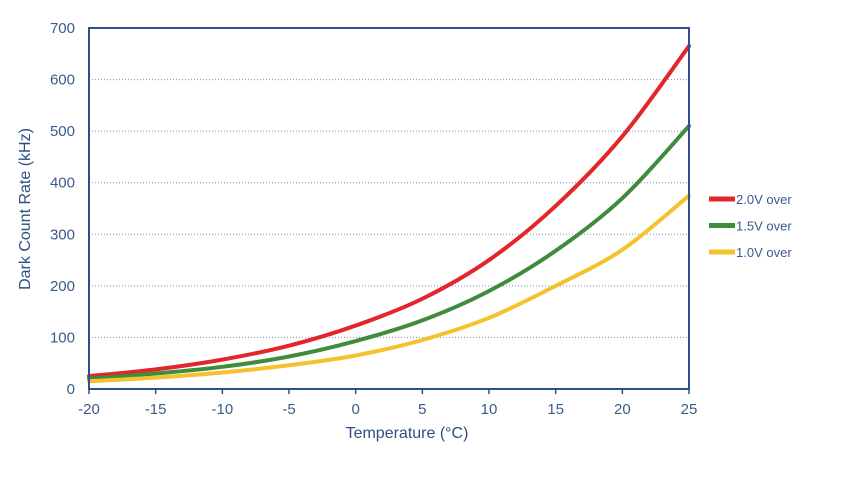  Describe the element at coordinates (422, 409) in the screenshot. I see `x-tick-label: 5` at that location.